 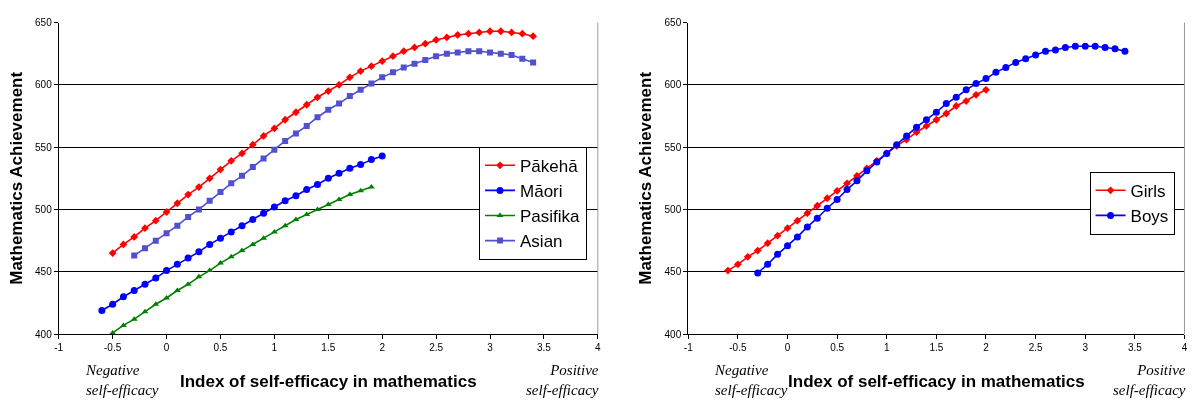 What do you see at coordinates (1149, 217) in the screenshot?
I see `legend-label: Boys` at bounding box center [1149, 217].